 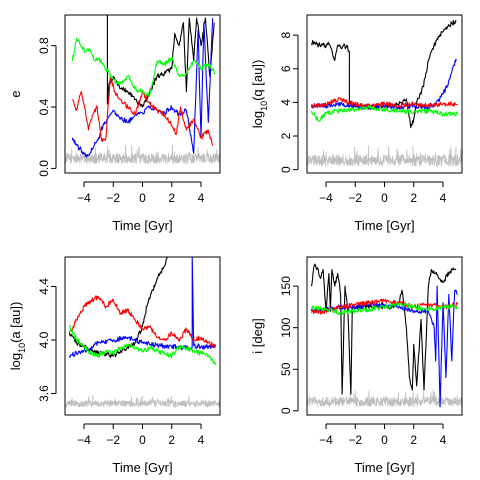 I want to click on y-tick-label: 50, so click(x=286, y=369).